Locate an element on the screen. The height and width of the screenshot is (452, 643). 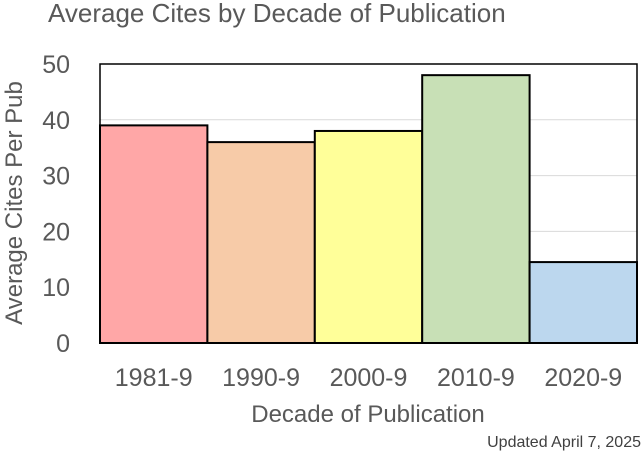
y-tick-label: 40 is located at coordinates (56, 121).